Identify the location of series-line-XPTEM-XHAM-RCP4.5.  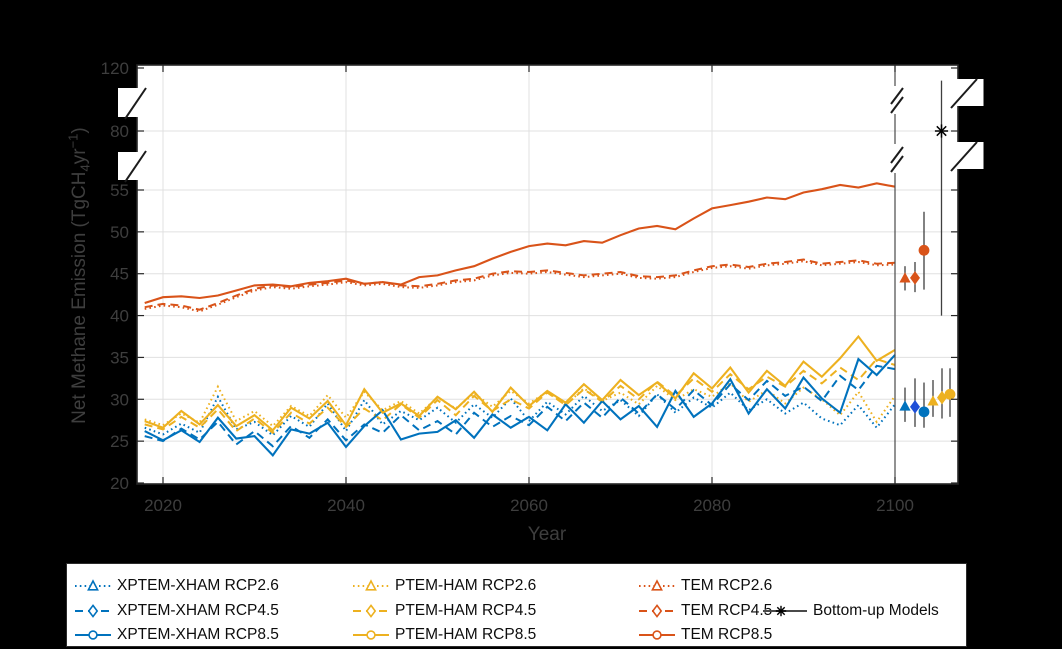
(520, 406).